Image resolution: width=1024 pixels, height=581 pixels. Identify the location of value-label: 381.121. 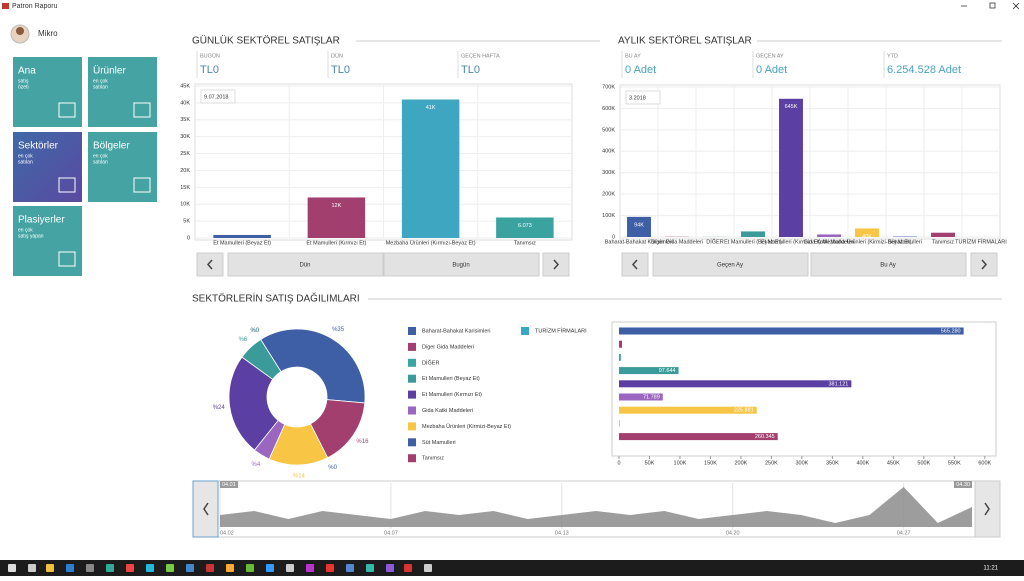
(838, 384).